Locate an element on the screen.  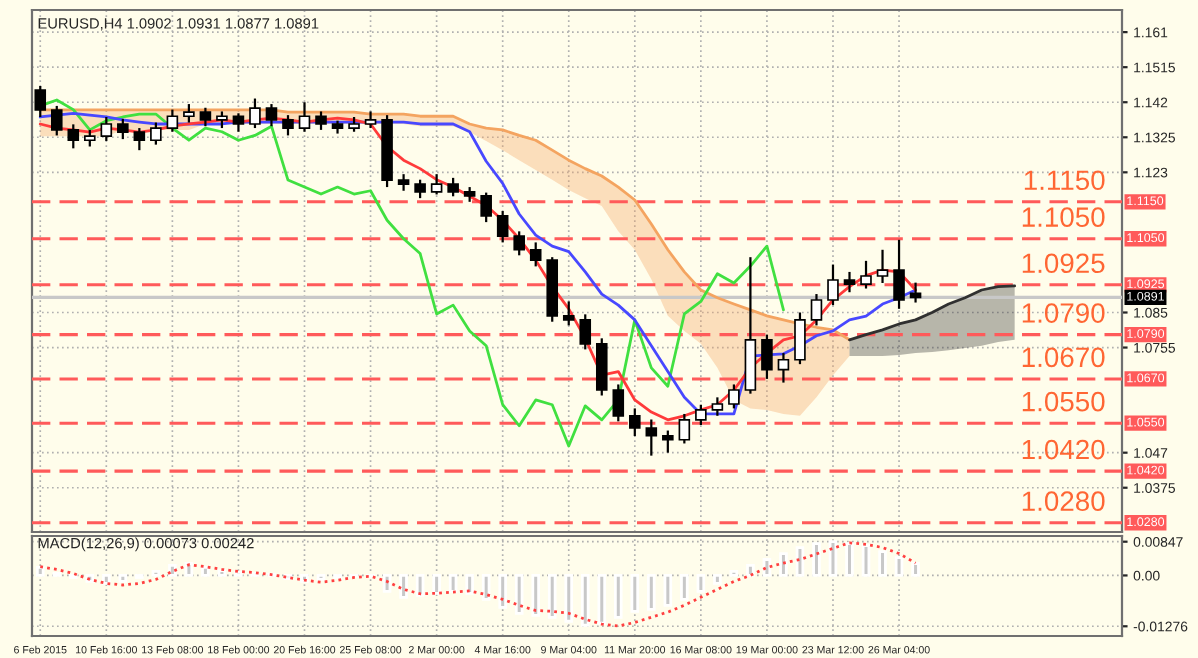
text: 1.0550 is located at coordinates (1063, 401).